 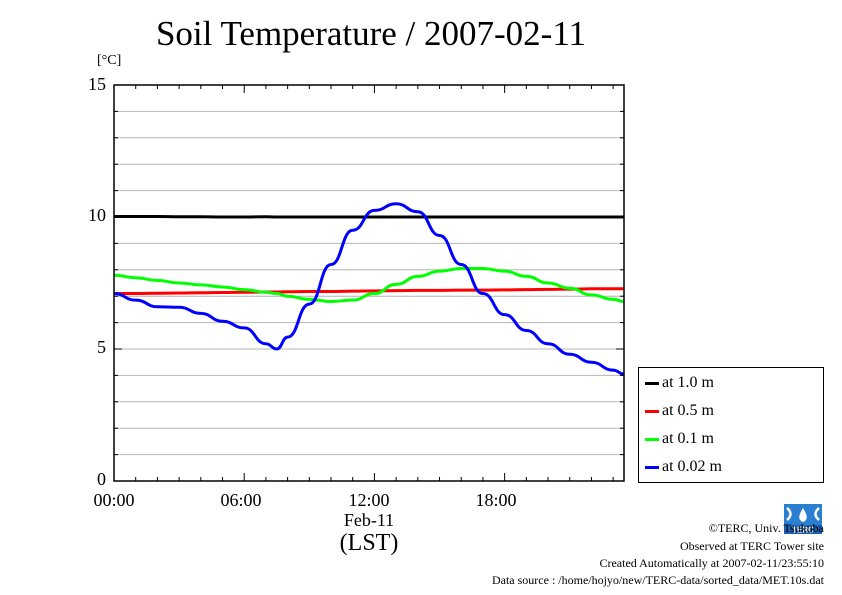 What do you see at coordinates (241, 500) in the screenshot?
I see `x-tick-label: 06:00` at bounding box center [241, 500].